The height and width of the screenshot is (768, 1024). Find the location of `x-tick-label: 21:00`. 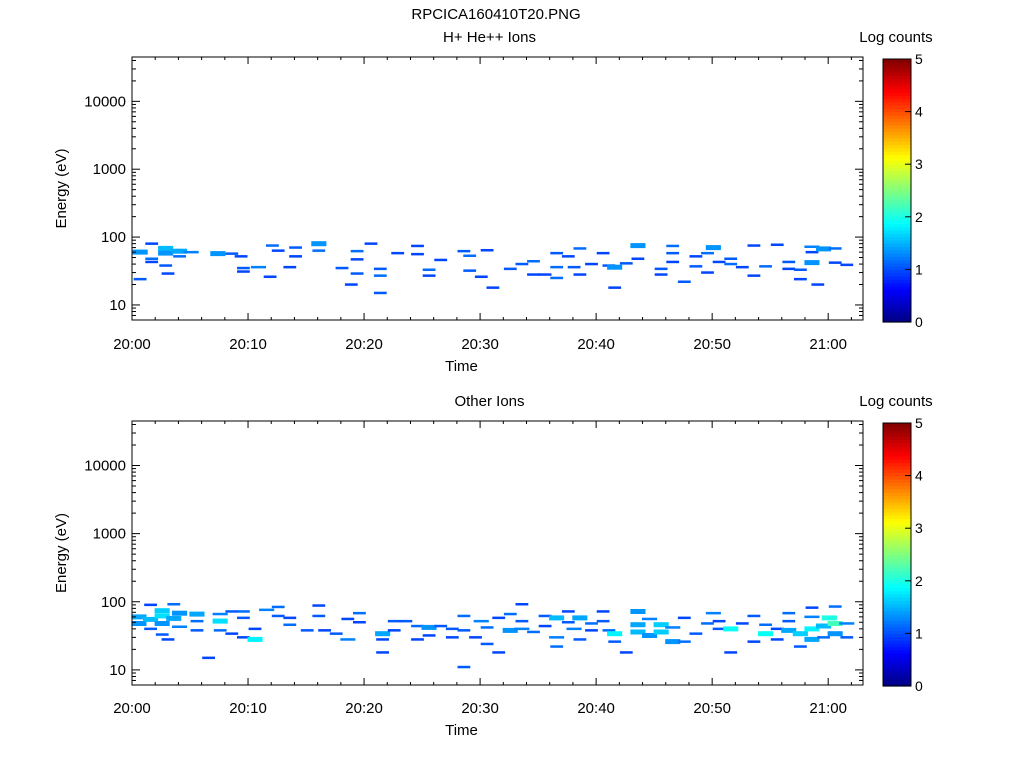

x-tick-label: 21:00 is located at coordinates (828, 708).